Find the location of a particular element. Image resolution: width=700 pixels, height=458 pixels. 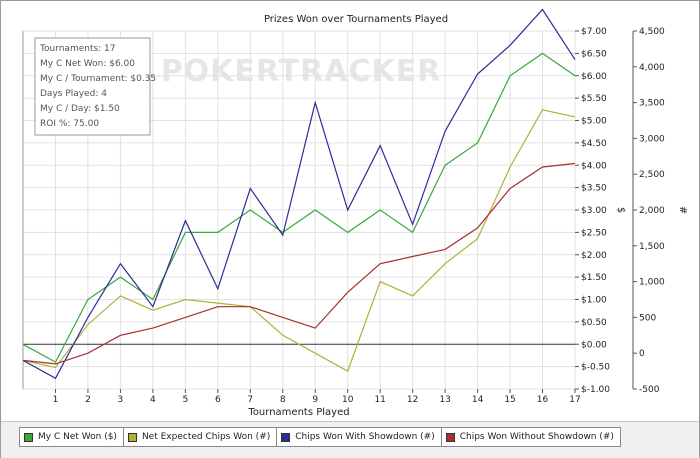

x-tick-label: 1 is located at coordinates (56, 400).